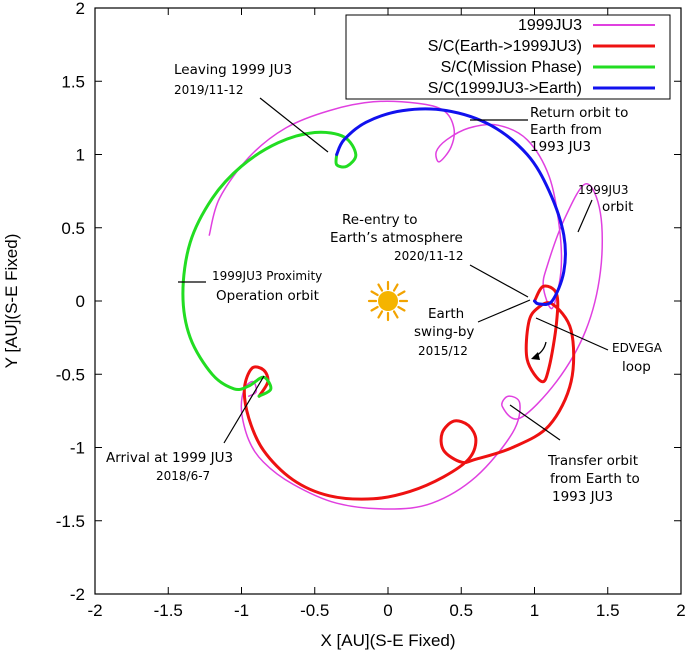 The image size is (700, 656). Describe the element at coordinates (566, 130) in the screenshot. I see `annotation-return-line2: Earth from` at that location.